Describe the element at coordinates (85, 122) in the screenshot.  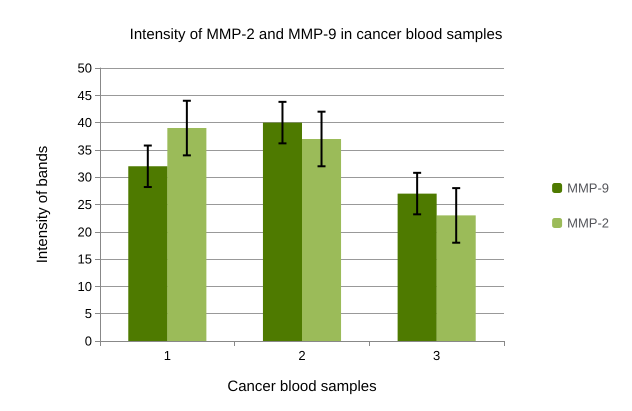
I see `y-tick-label: 40` at that location.